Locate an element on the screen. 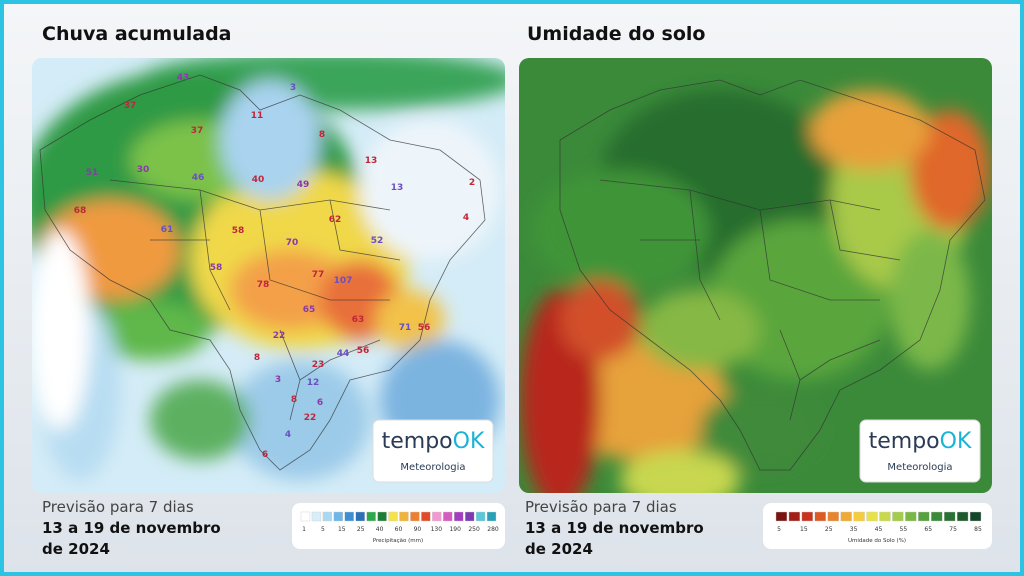 Image resolution: width=1024 pixels, height=576 pixels. map-label: 6 is located at coordinates (265, 455).